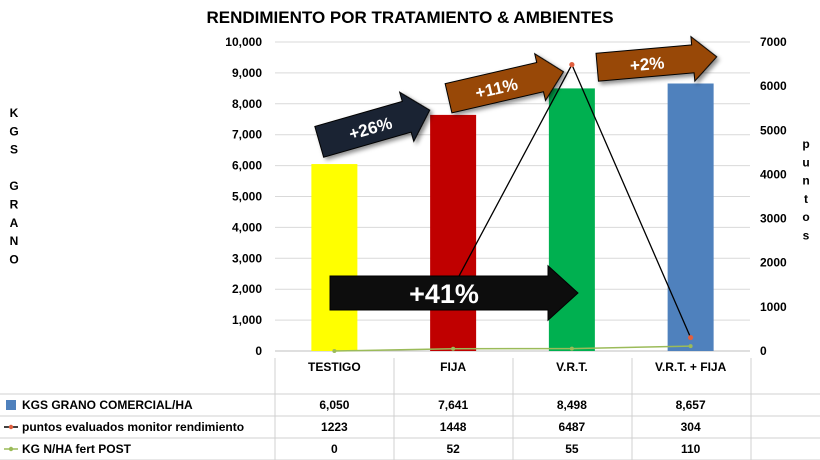 Image resolution: width=820 pixels, height=460 pixels. Describe the element at coordinates (14, 205) in the screenshot. I see `y-axis-label-char: R` at that location.